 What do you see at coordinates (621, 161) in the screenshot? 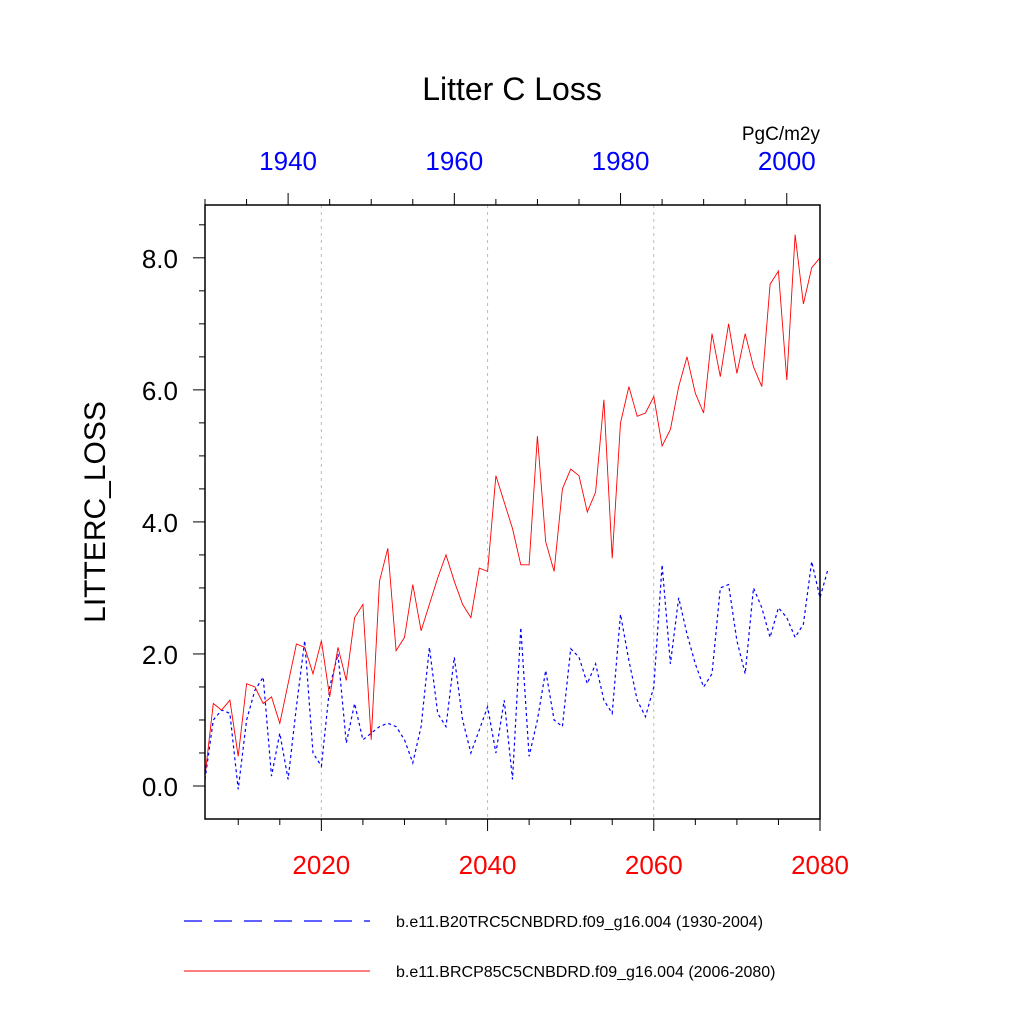
I see `x-top-tick-label: 1980` at bounding box center [621, 161].